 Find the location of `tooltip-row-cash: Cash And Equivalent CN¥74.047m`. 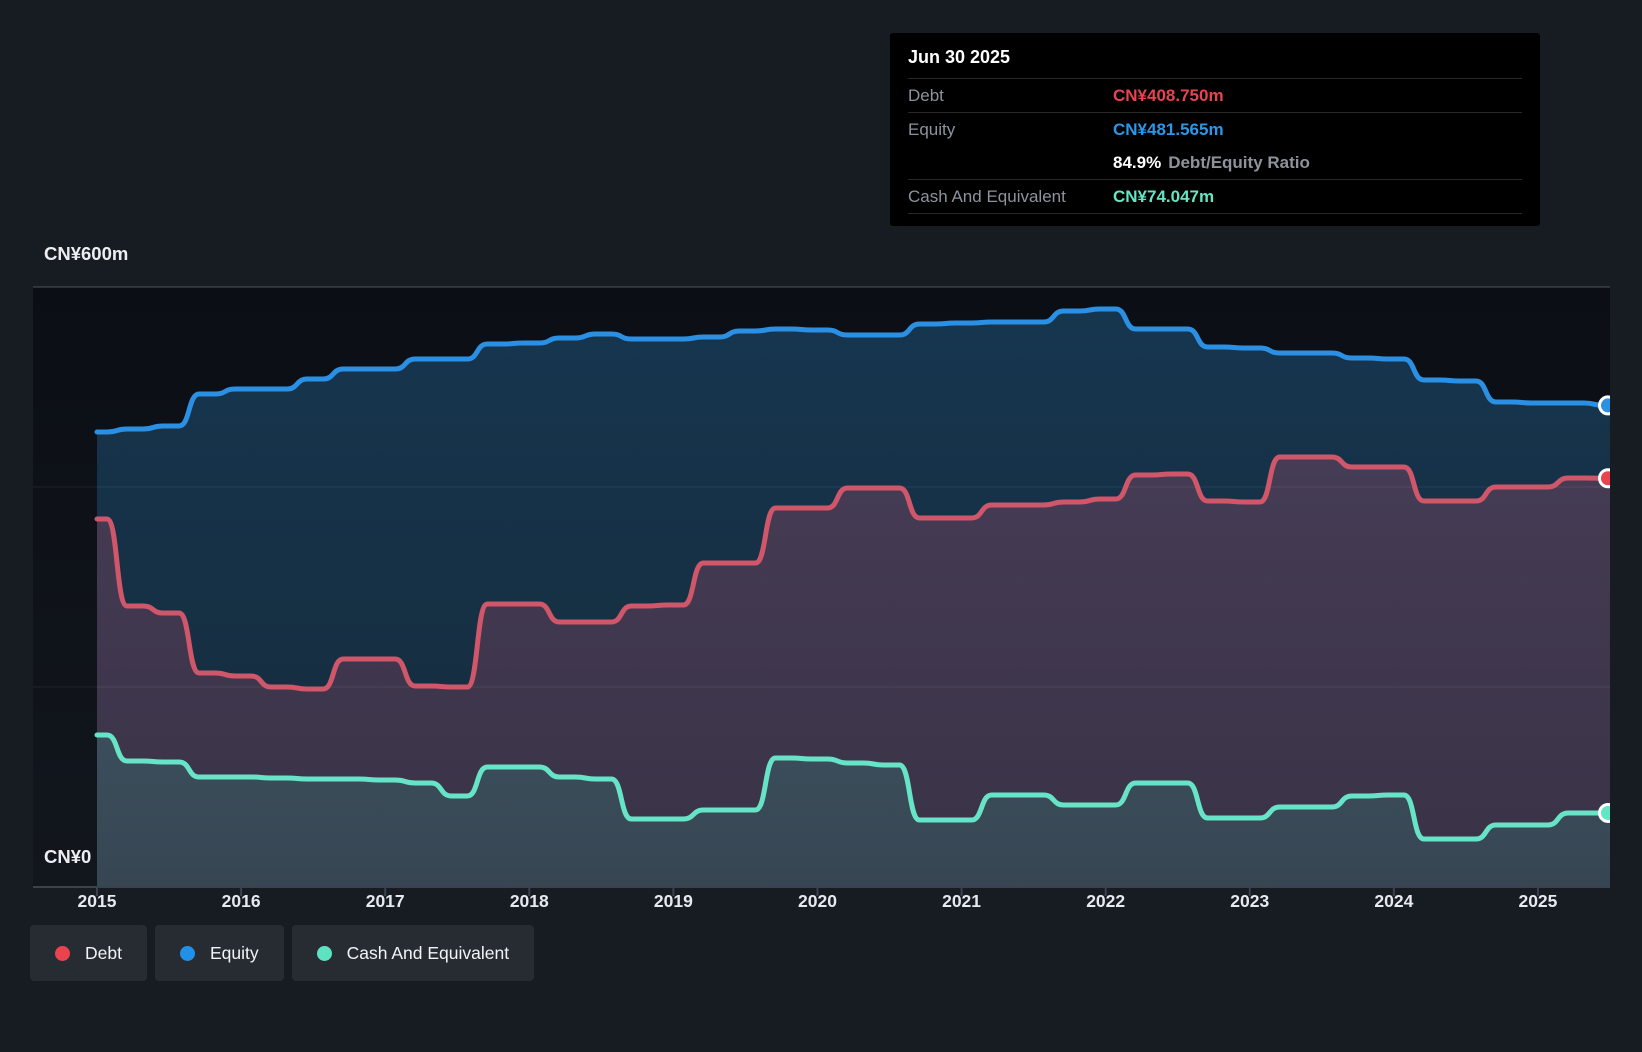

tooltip-row-cash: Cash And Equivalent CN¥74.047m is located at coordinates (1215, 196).